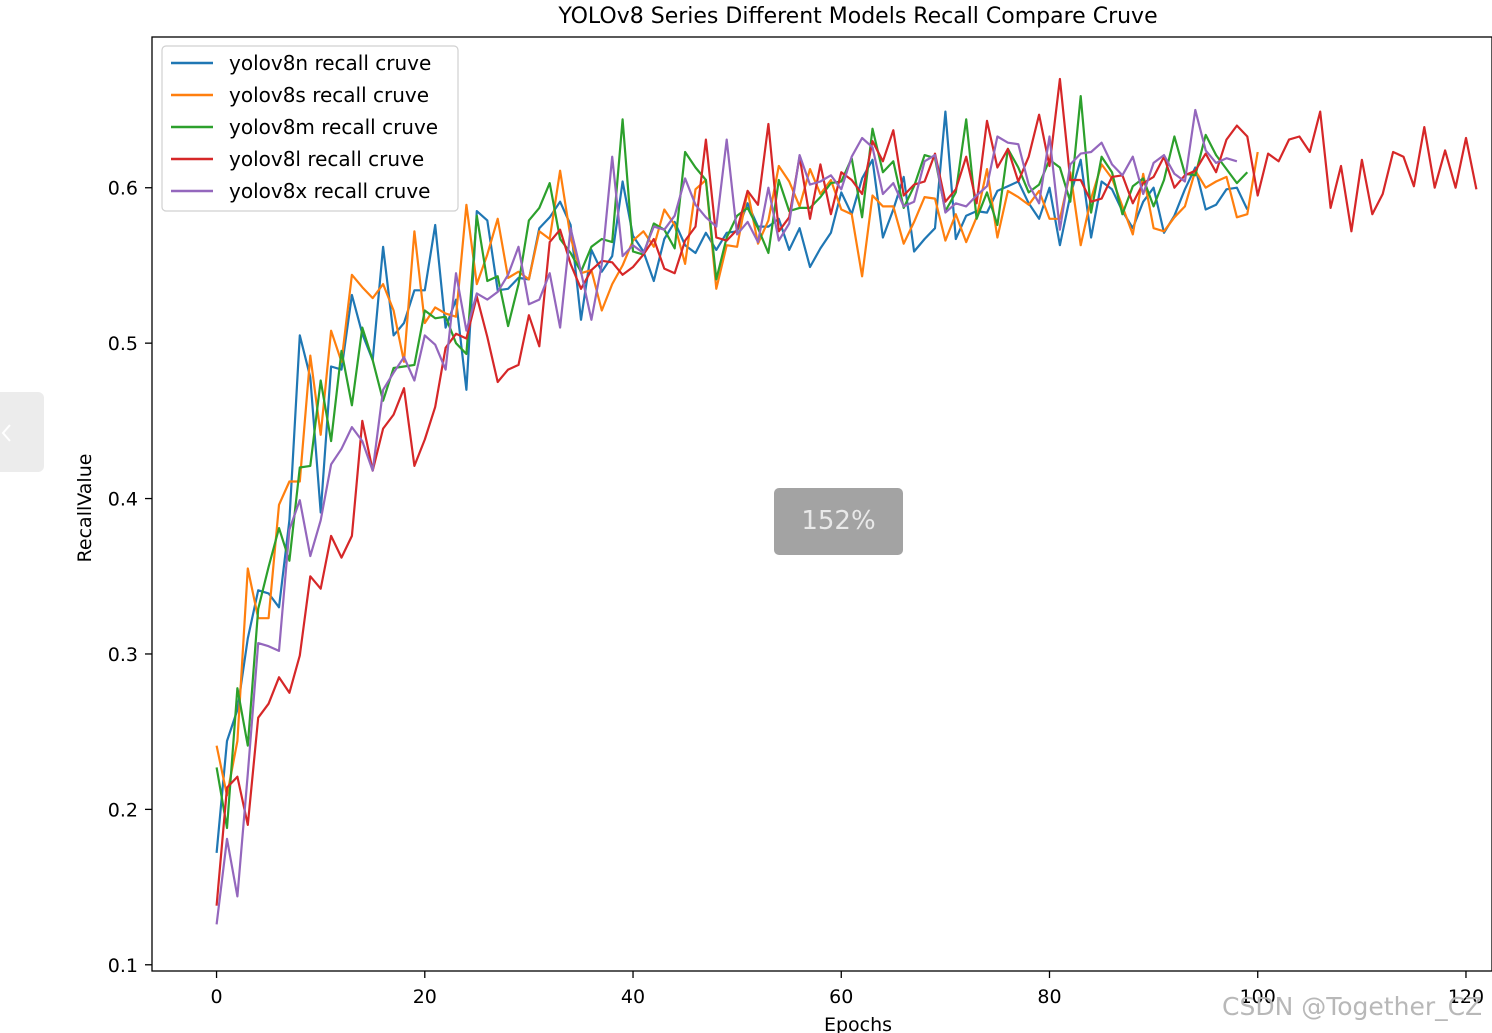  What do you see at coordinates (85, 508) in the screenshot?
I see `y-axis-label: RecallValue` at bounding box center [85, 508].